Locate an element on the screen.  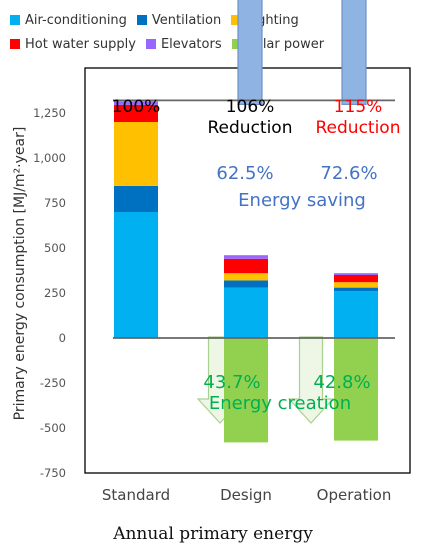
x-ticks: Standard Design Operation is located at coordinates (246, 495).